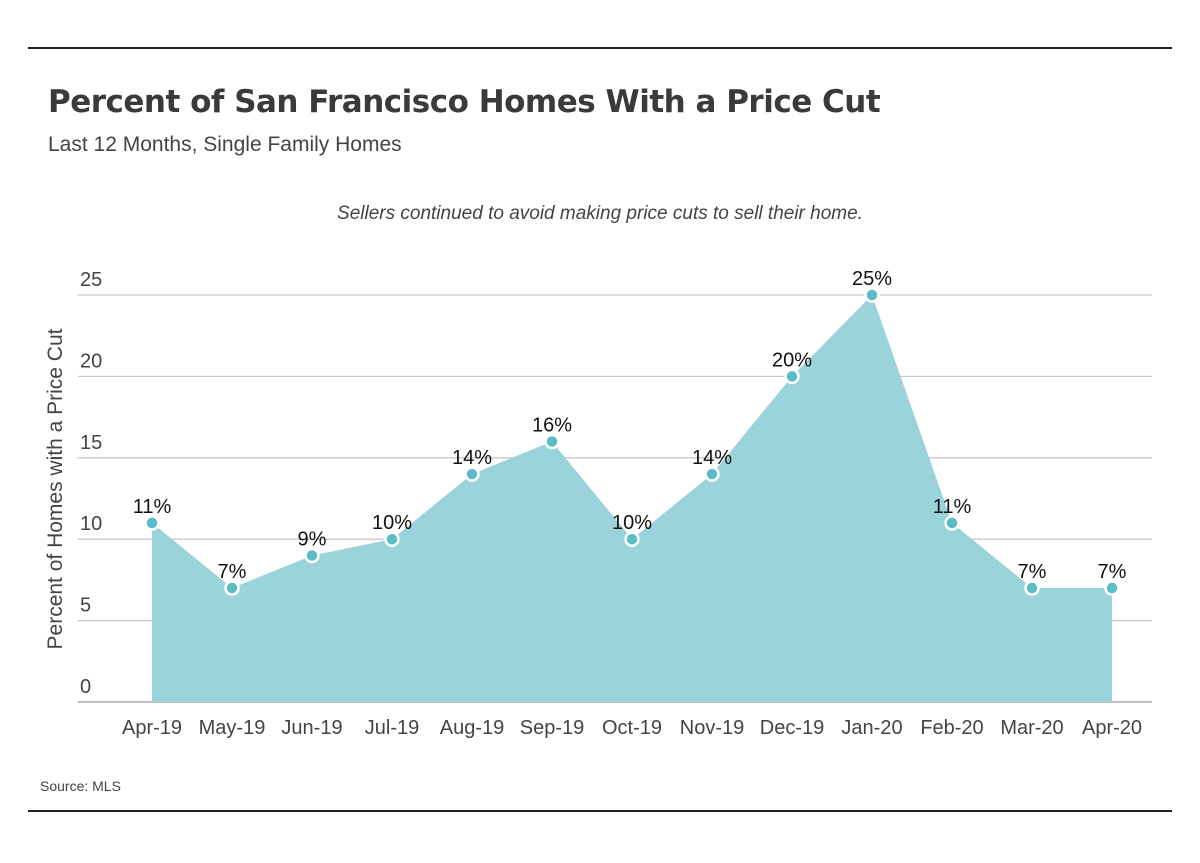 Image resolution: width=1200 pixels, height=863 pixels. Describe the element at coordinates (792, 728) in the screenshot. I see `x-tick-label: Dec-19` at that location.